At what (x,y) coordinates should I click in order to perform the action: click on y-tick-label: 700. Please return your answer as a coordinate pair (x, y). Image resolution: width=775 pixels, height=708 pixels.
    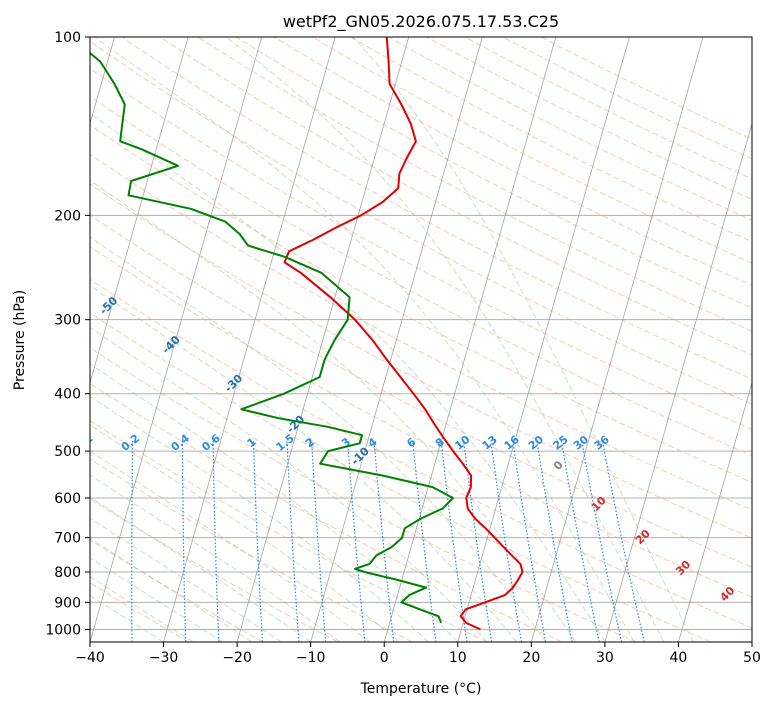
    Looking at the image, I should click on (67, 539).